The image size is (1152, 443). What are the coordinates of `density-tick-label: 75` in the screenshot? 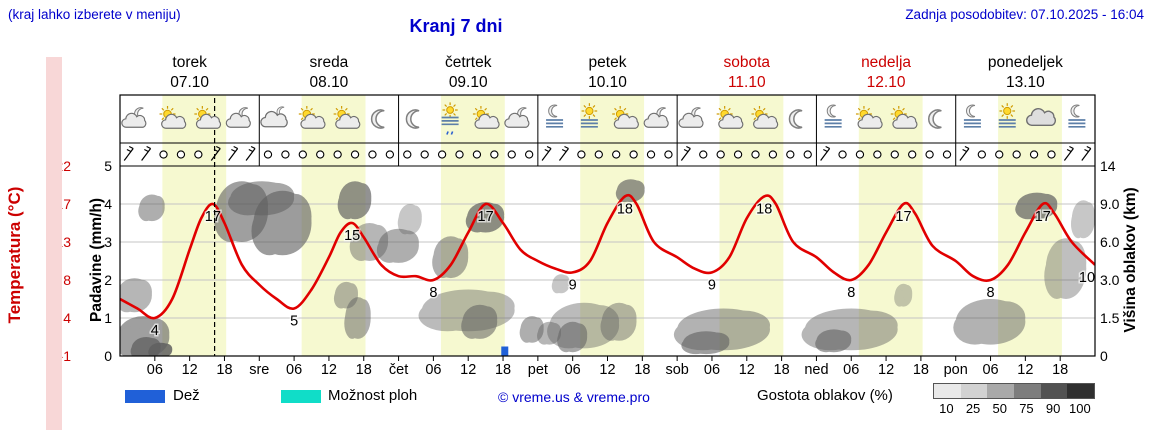 It's located at (1026, 408).